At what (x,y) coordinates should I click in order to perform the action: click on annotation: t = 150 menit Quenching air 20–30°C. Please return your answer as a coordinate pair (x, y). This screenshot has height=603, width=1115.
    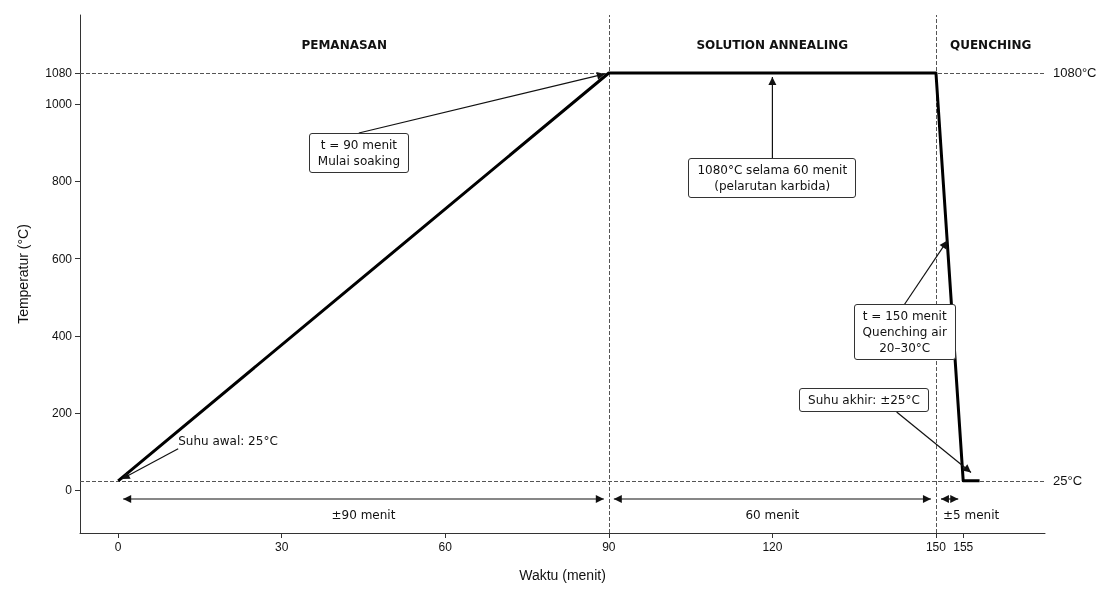
    Looking at the image, I should click on (904, 332).